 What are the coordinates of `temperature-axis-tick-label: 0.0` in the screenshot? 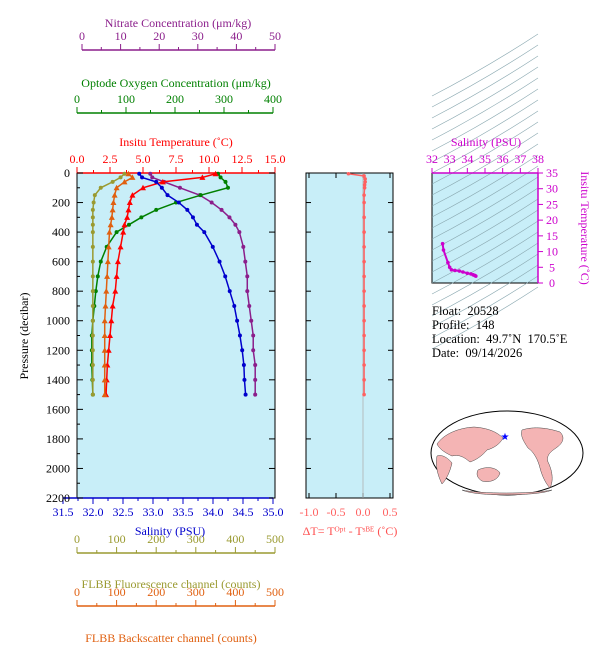 It's located at (77, 159).